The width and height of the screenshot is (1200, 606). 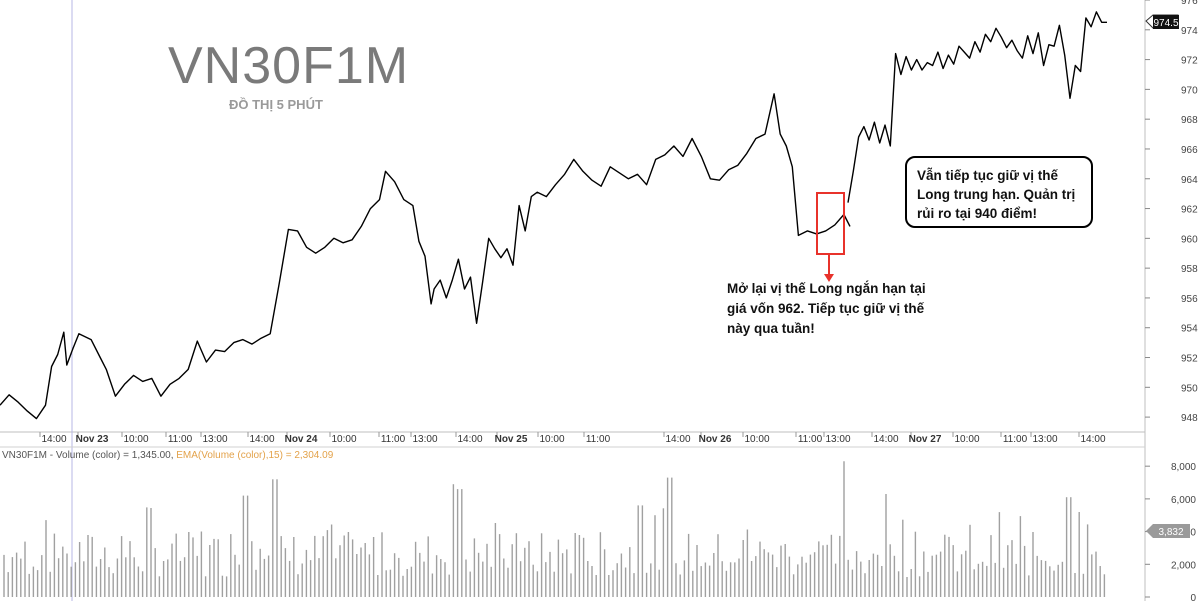 I want to click on price-tick-label: 974, so click(x=1189, y=31).